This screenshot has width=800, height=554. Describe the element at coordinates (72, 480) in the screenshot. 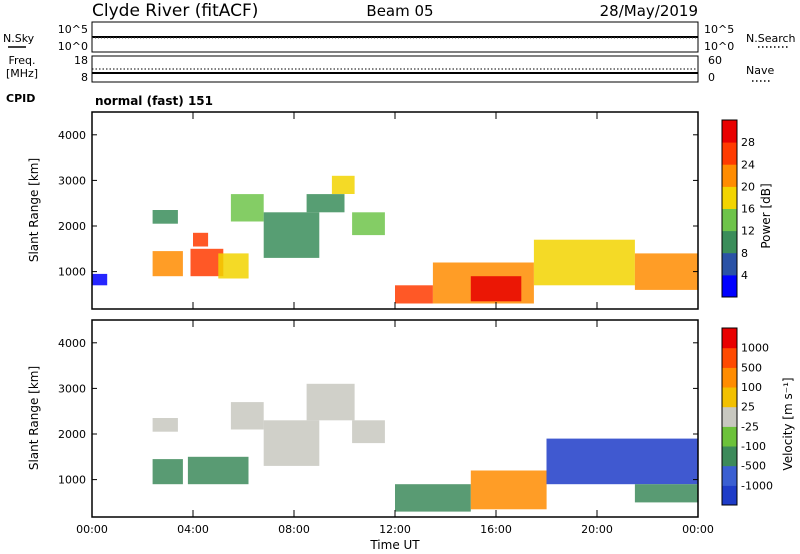

I see `vel-y-tick-label: 1000` at that location.